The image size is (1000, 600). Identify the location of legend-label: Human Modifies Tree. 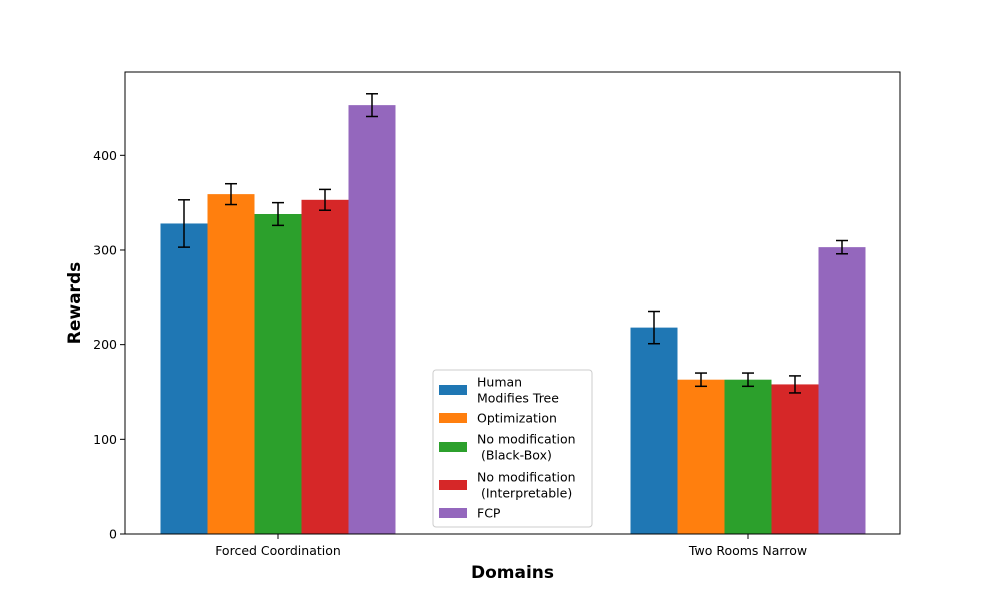
(518, 390).